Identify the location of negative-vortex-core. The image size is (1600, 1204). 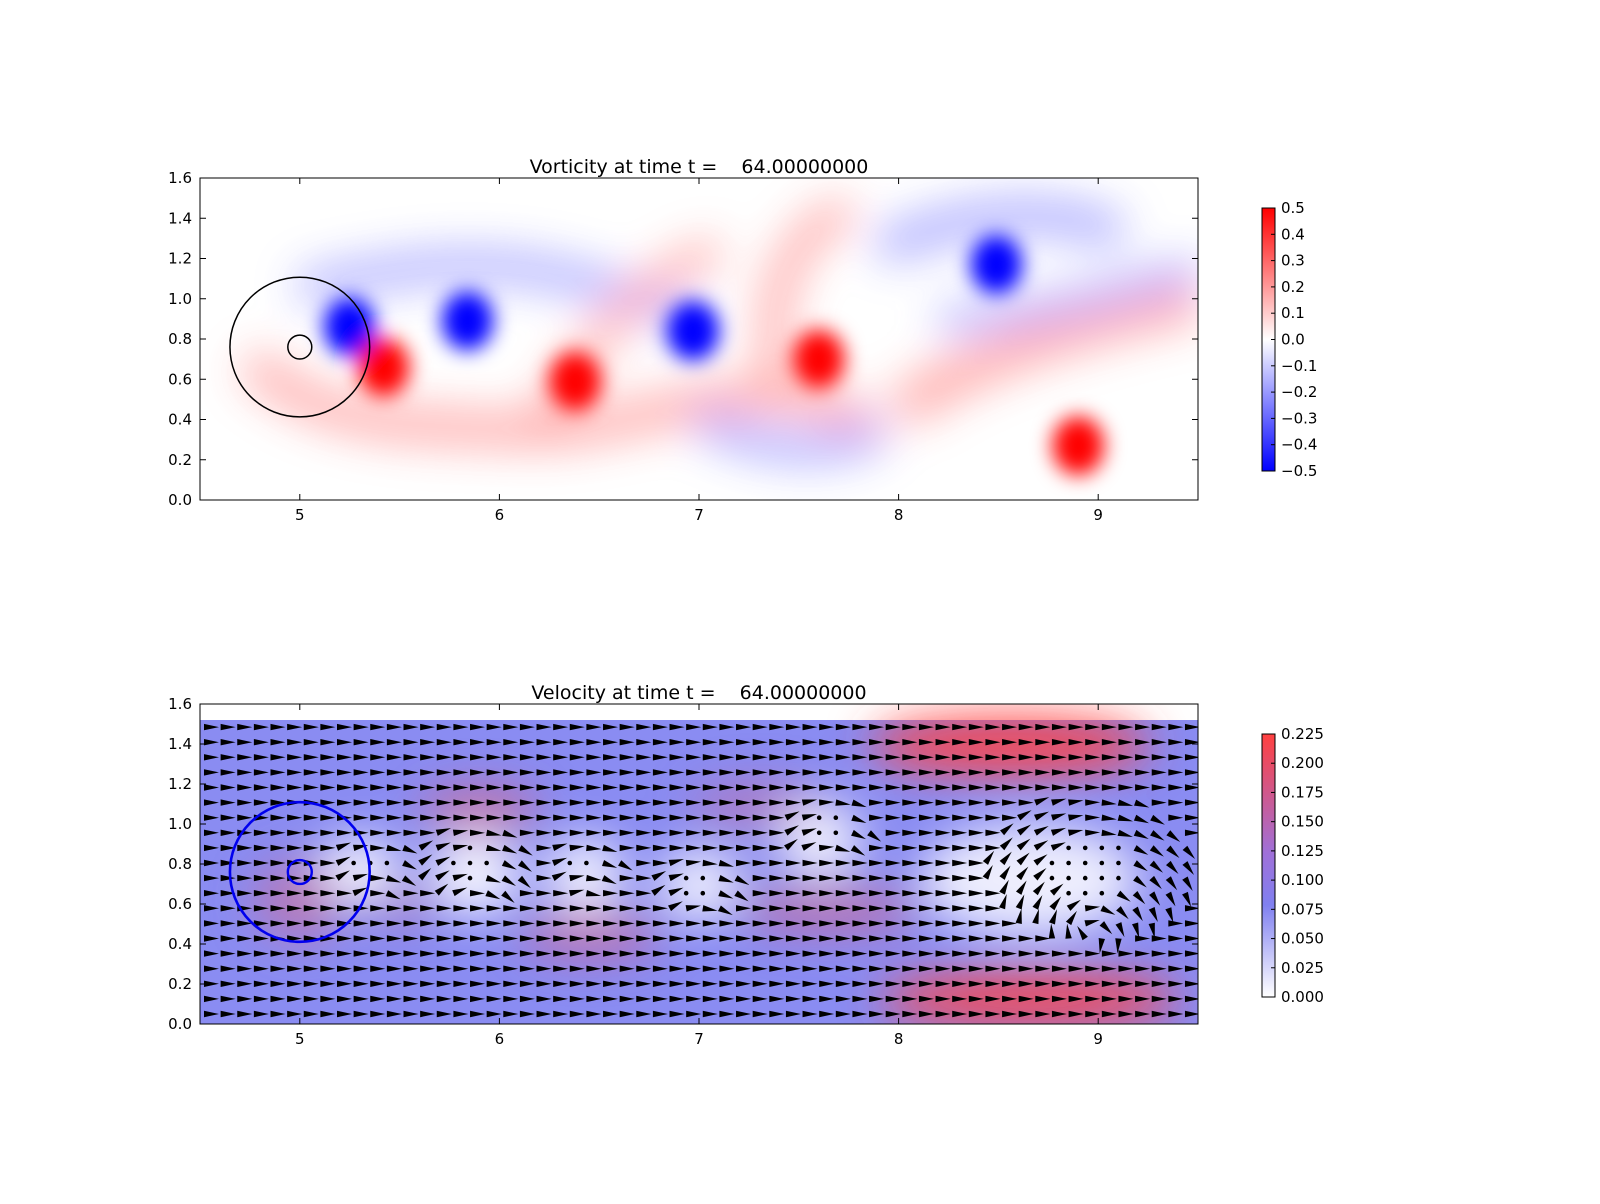
(693, 331).